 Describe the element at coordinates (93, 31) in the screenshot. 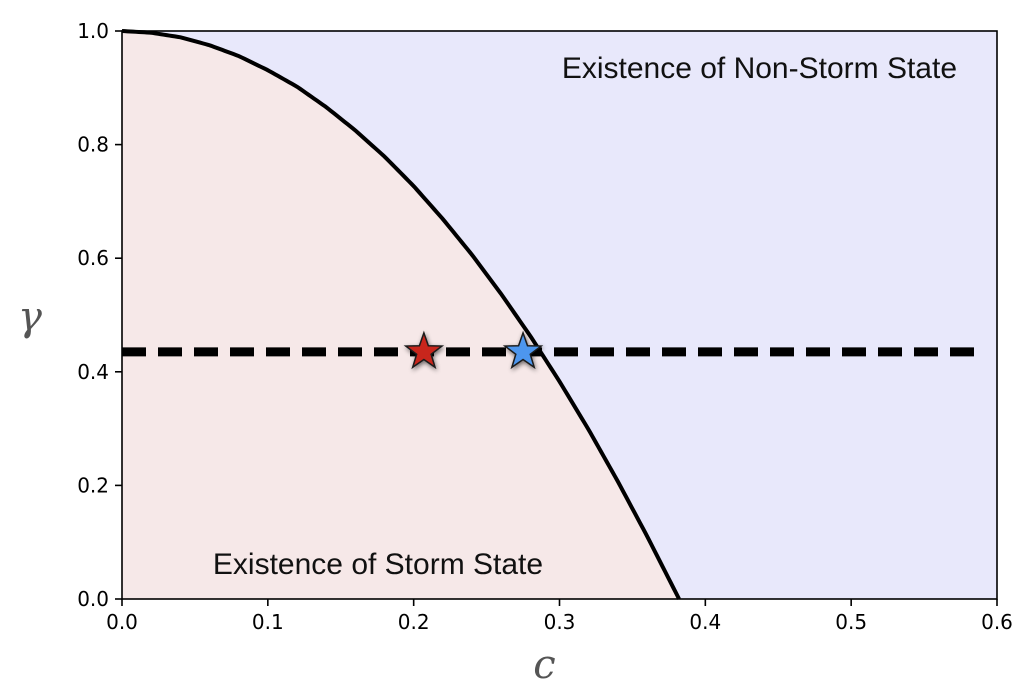

I see `y-tick-label: 1.0` at that location.